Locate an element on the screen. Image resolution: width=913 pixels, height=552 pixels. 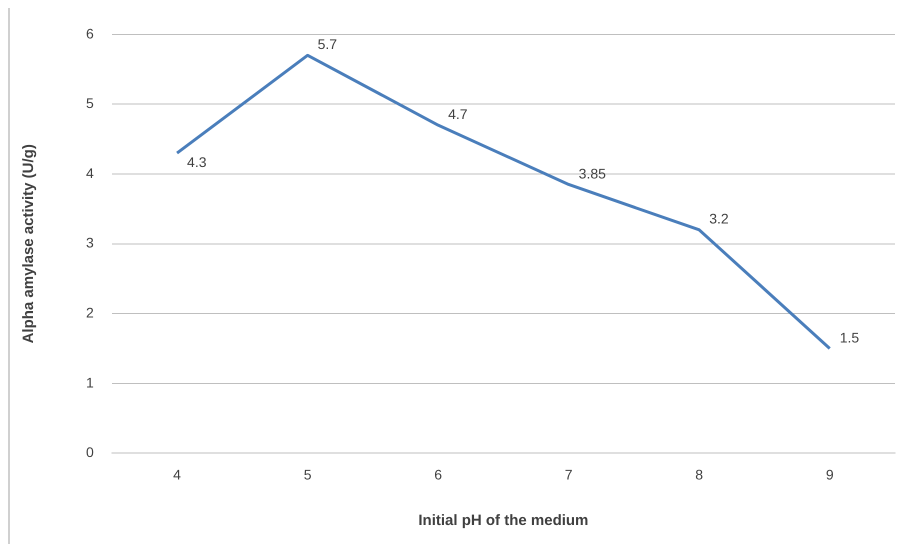
y-tick-label: 0 is located at coordinates (90, 452).